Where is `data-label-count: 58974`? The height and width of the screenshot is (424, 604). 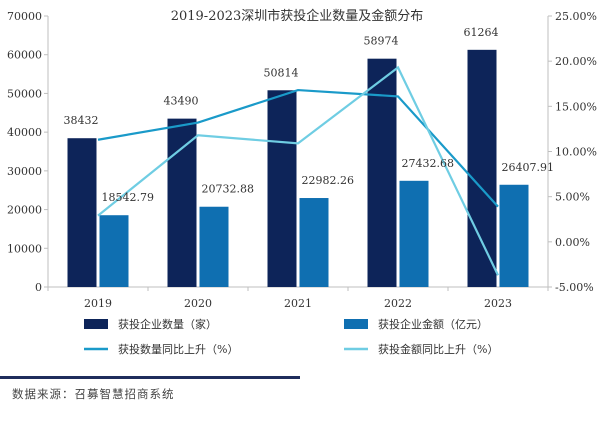
data-label-count: 58974 is located at coordinates (381, 41).